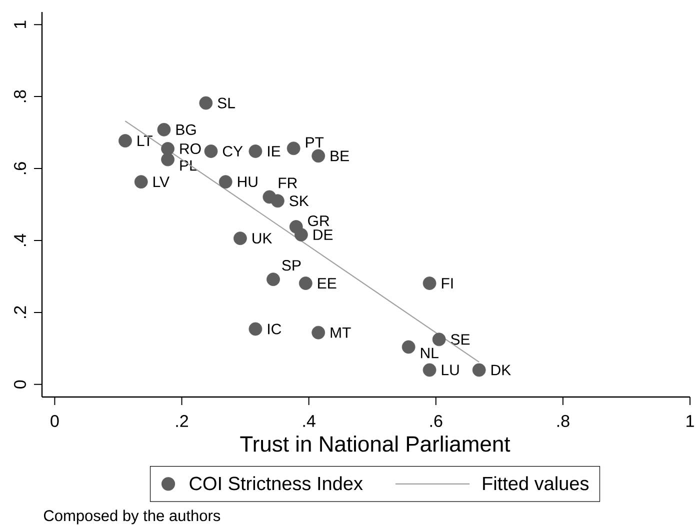  Describe the element at coordinates (145, 141) in the screenshot. I see `data-label: LT` at that location.